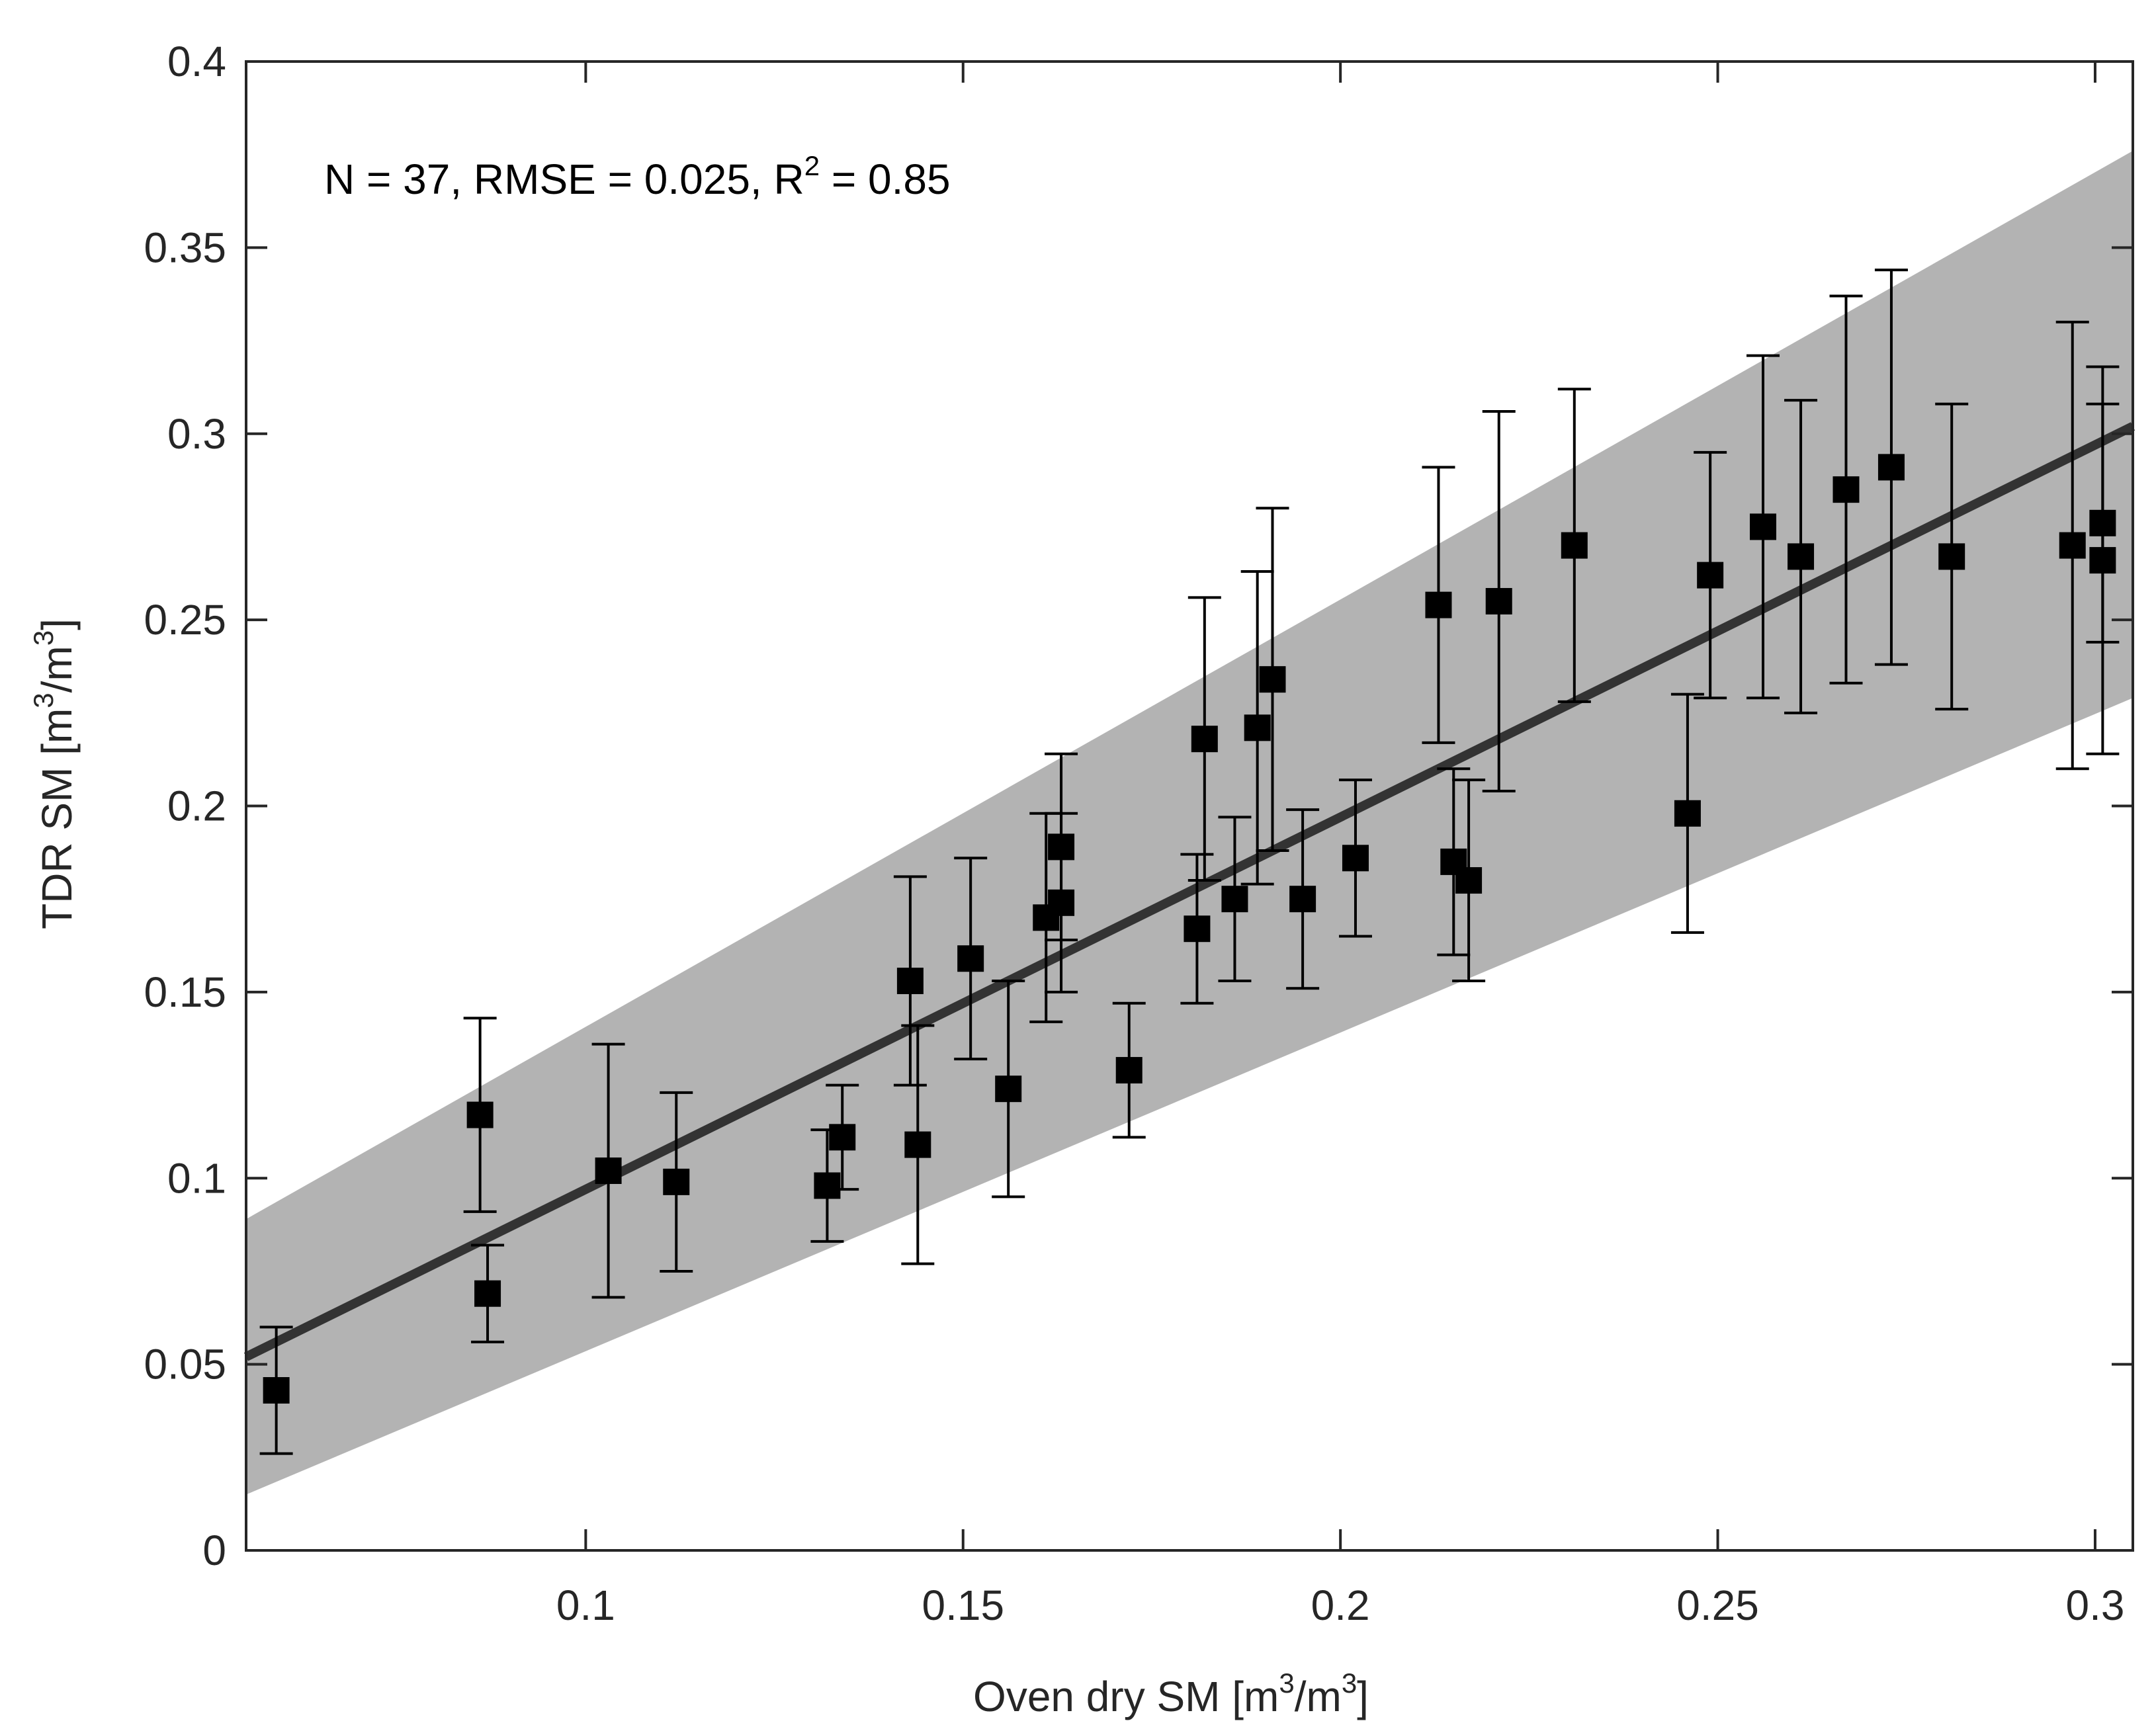 Image resolution: width=2156 pixels, height=1727 pixels. I want to click on x-tick-label: 0.25, so click(1717, 1605).